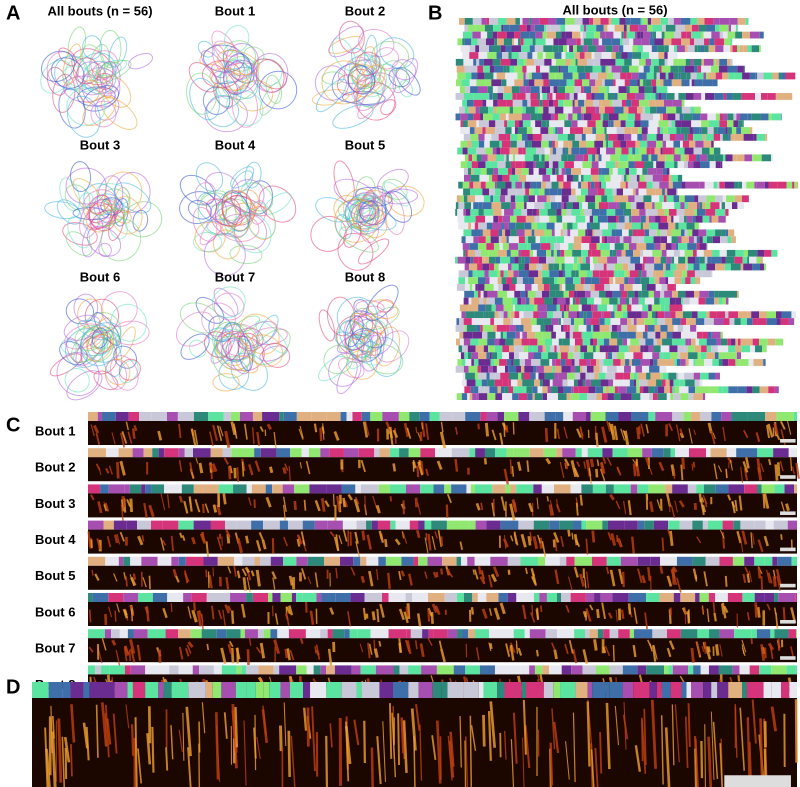 The height and width of the screenshot is (787, 800). I want to click on panel-title: Bout 4, so click(235, 144).